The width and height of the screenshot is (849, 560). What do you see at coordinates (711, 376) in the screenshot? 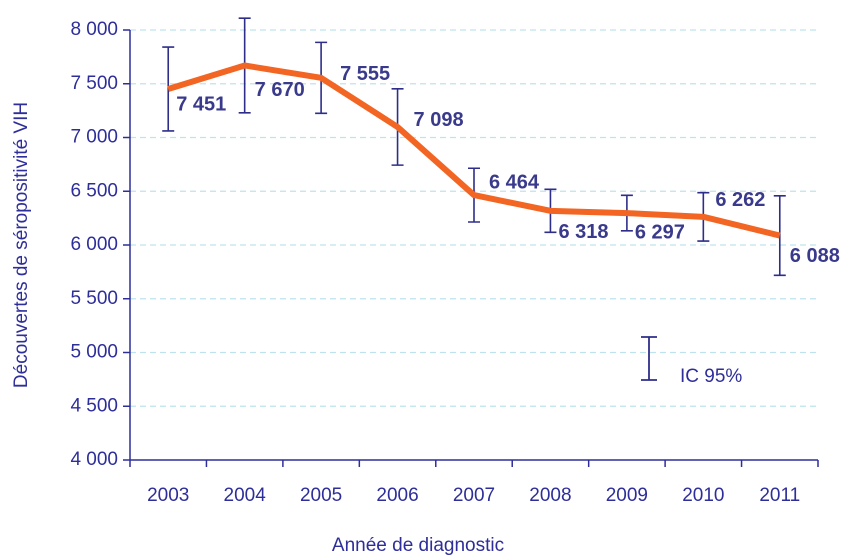
I see `legend-label: IC 95%` at bounding box center [711, 376].